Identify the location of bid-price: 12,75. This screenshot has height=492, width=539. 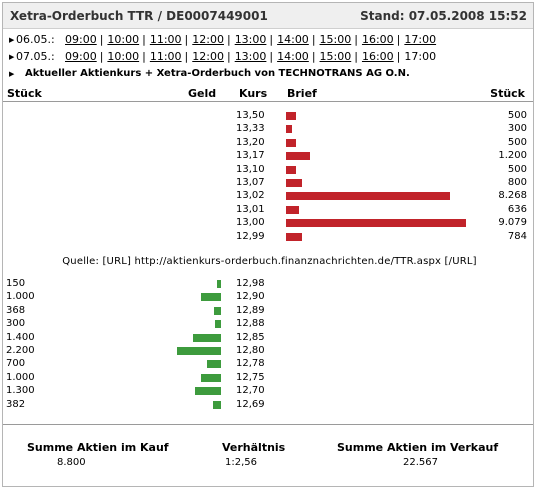
(250, 377).